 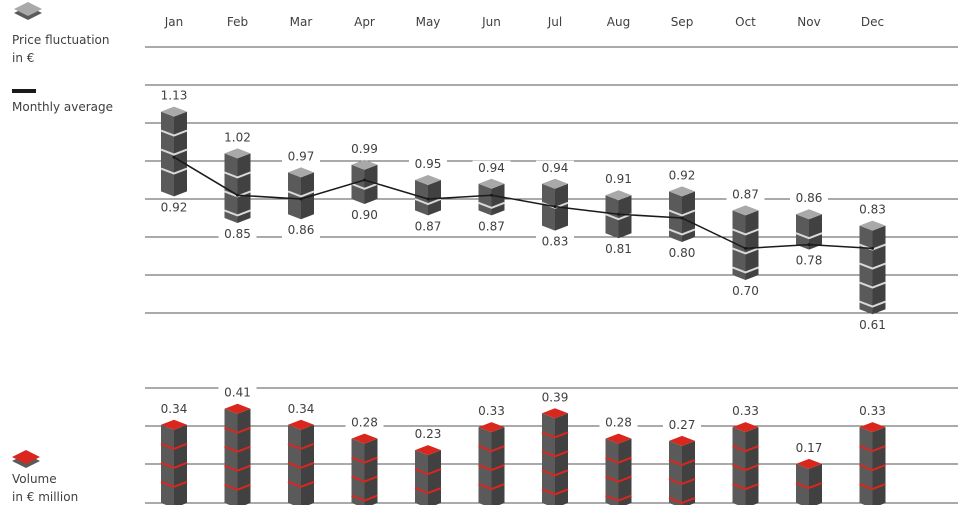 What do you see at coordinates (554, 22) in the screenshot?
I see `month-label: Jul` at bounding box center [554, 22].